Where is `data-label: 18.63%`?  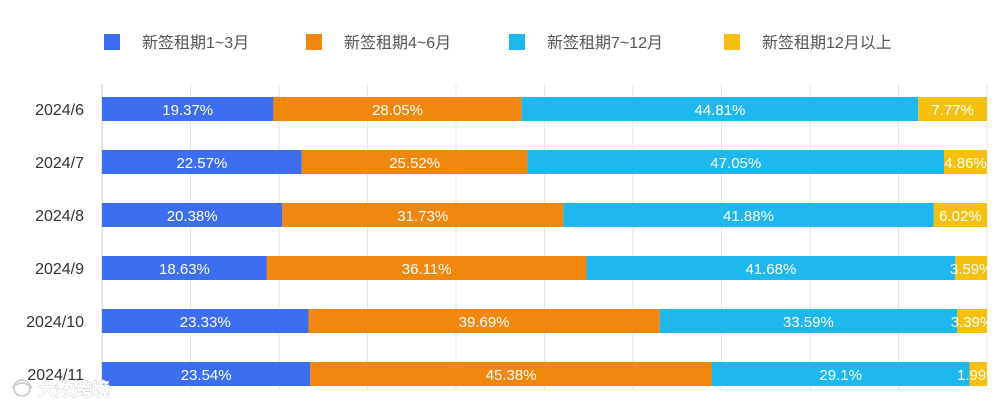
data-label: 18.63% is located at coordinates (184, 269).